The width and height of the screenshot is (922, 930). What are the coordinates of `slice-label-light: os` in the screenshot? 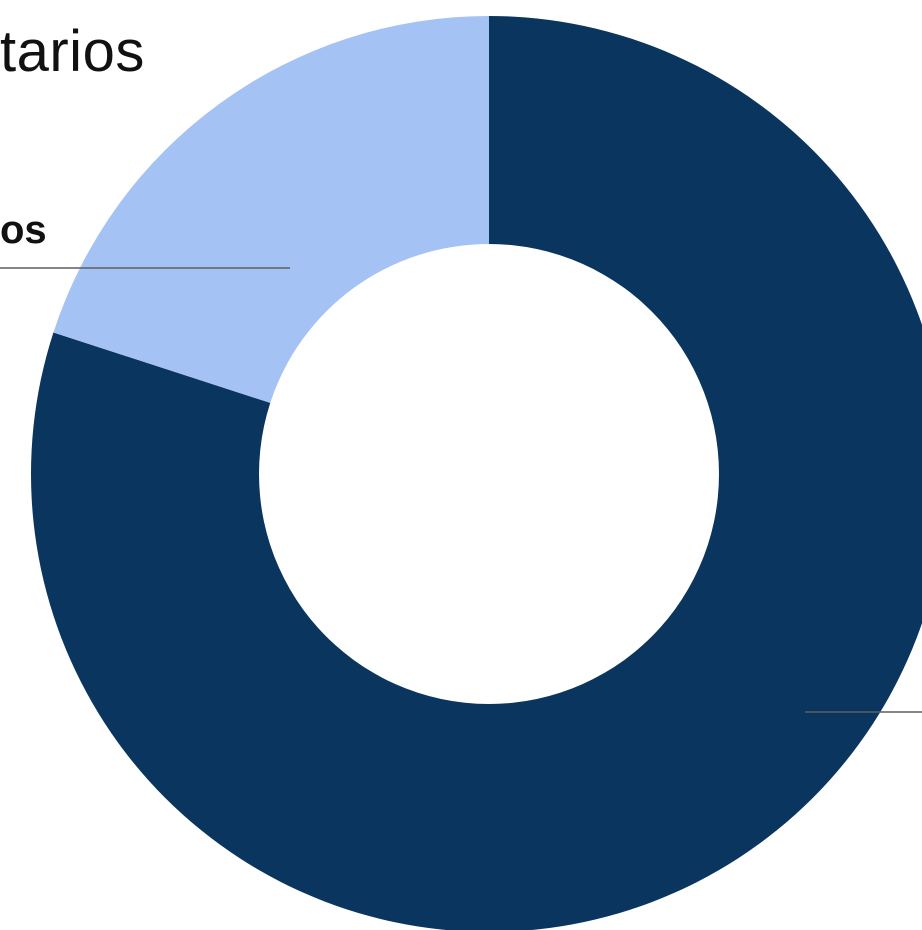 It's located at (23, 230).